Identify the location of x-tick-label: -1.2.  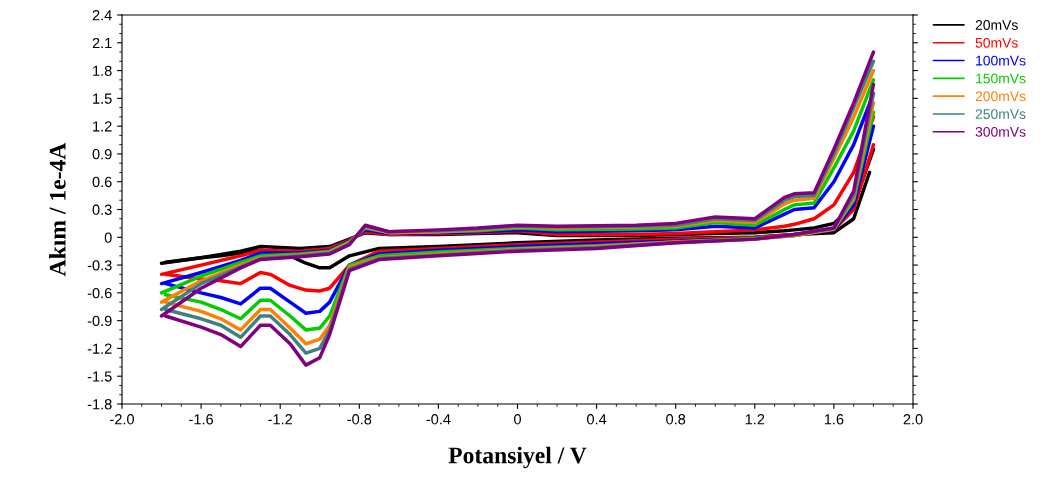
(280, 419).